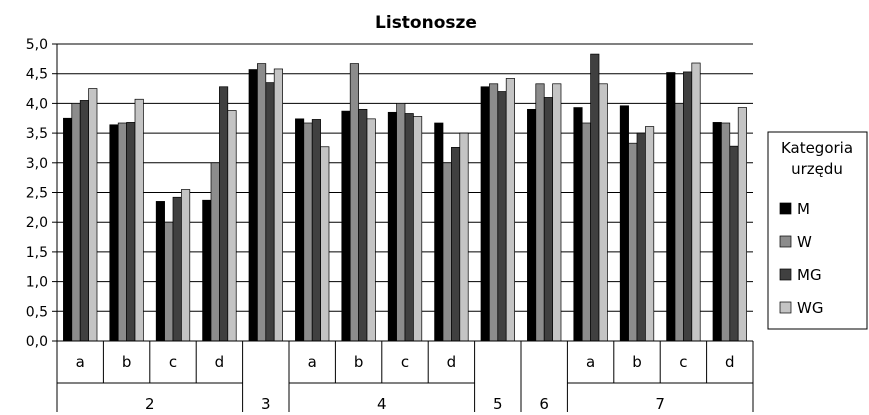  I want to click on legend: Kategoria urzędu MW MG WG, so click(817, 230).